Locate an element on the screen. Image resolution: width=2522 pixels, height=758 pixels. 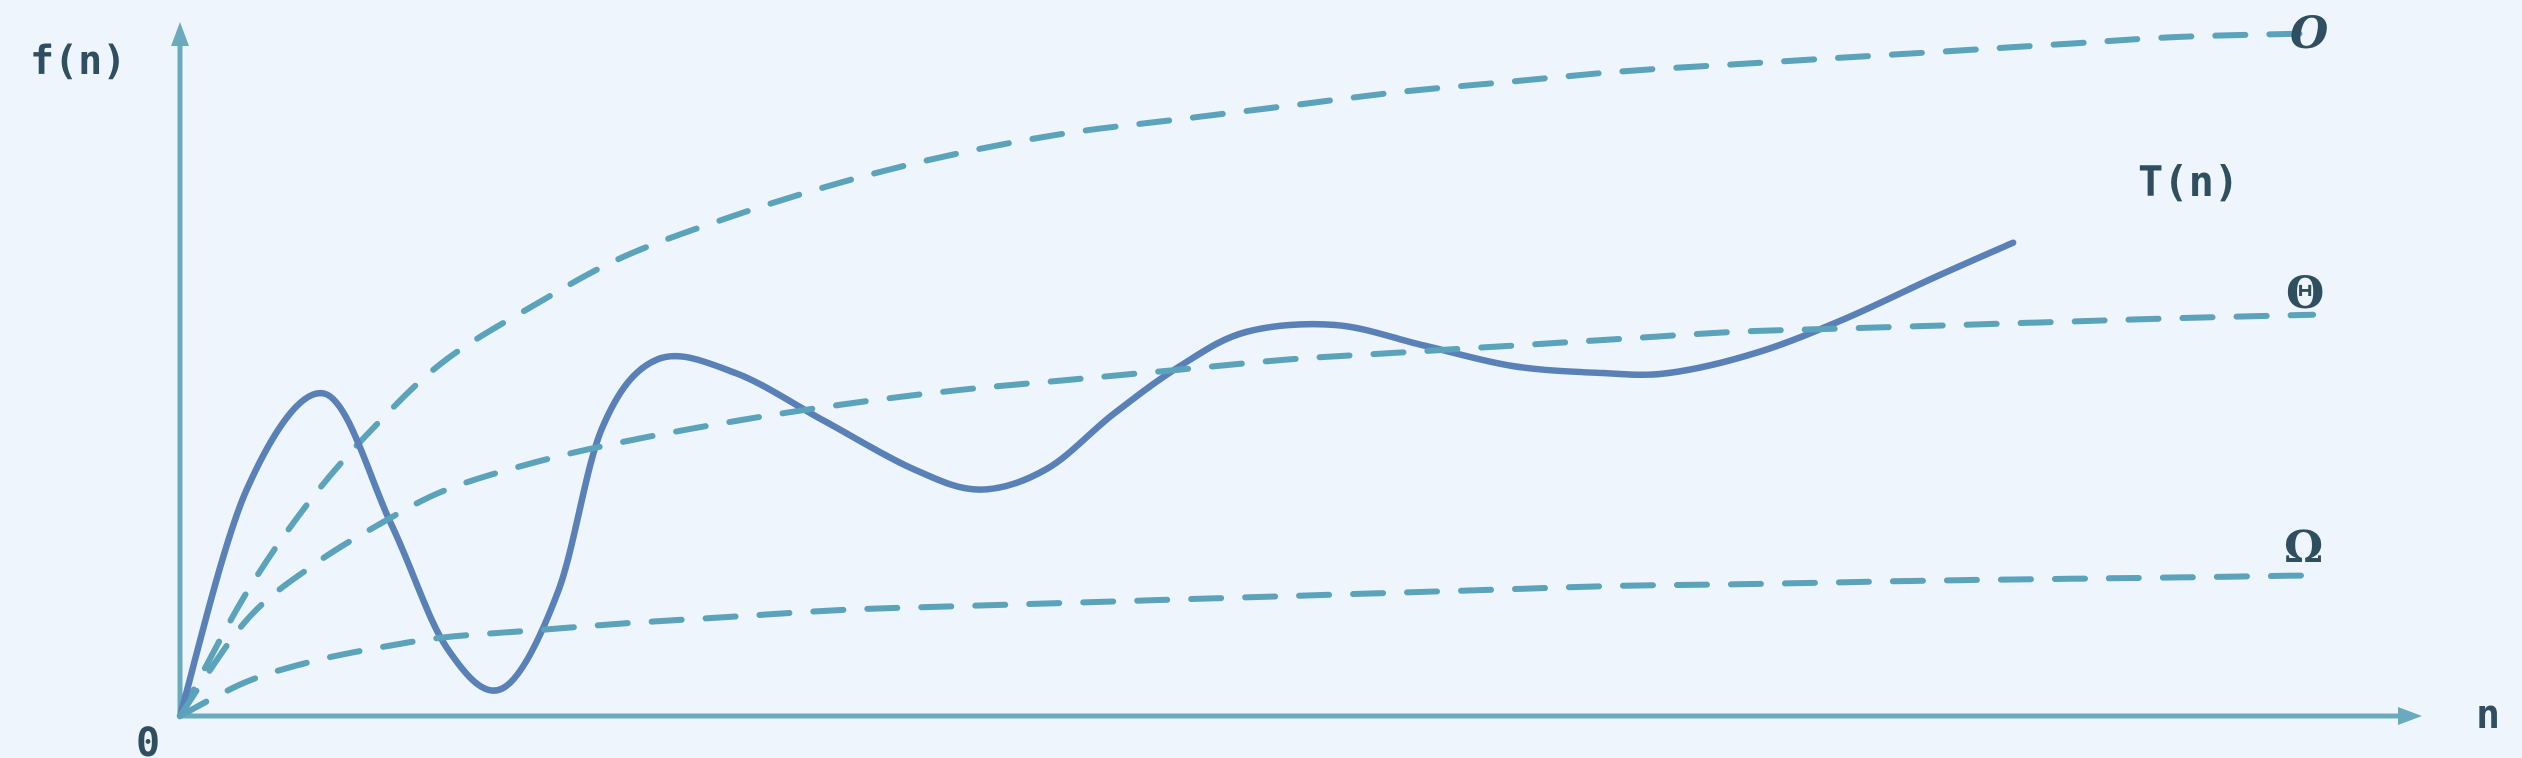
origin-label: 0 is located at coordinates (148, 739).